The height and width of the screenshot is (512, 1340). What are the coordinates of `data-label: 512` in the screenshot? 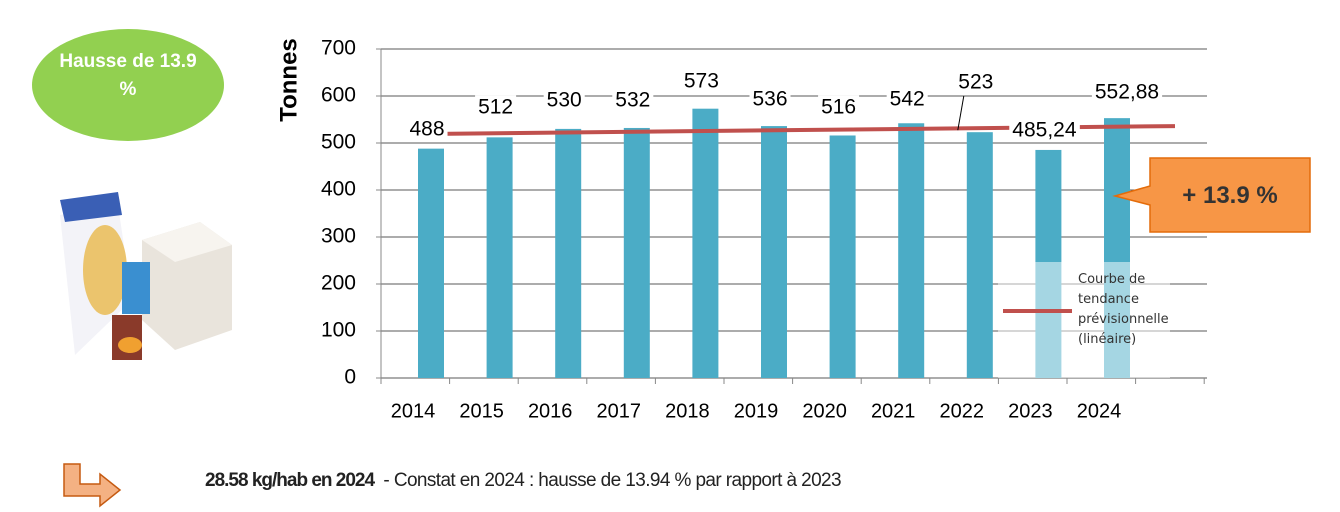 It's located at (495, 107).